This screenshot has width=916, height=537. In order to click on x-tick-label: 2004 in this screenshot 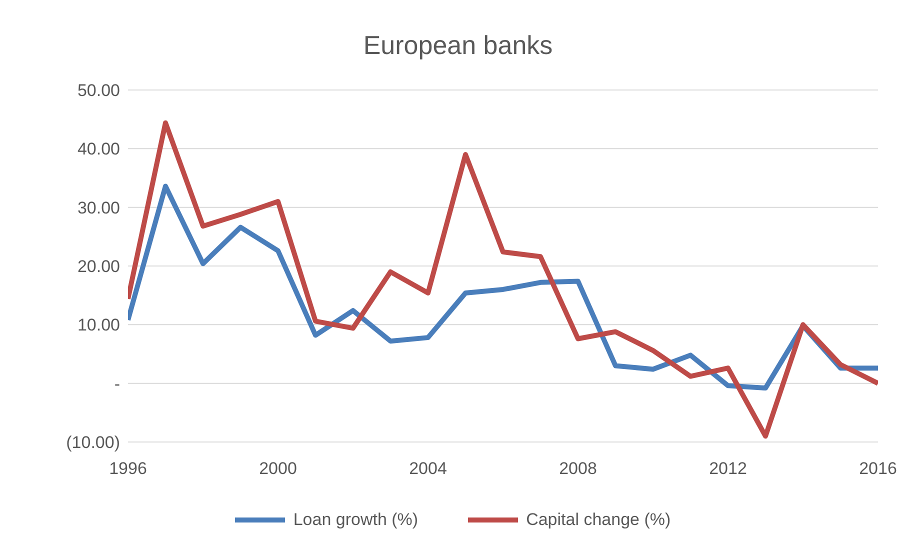, I will do `click(428, 468)`.